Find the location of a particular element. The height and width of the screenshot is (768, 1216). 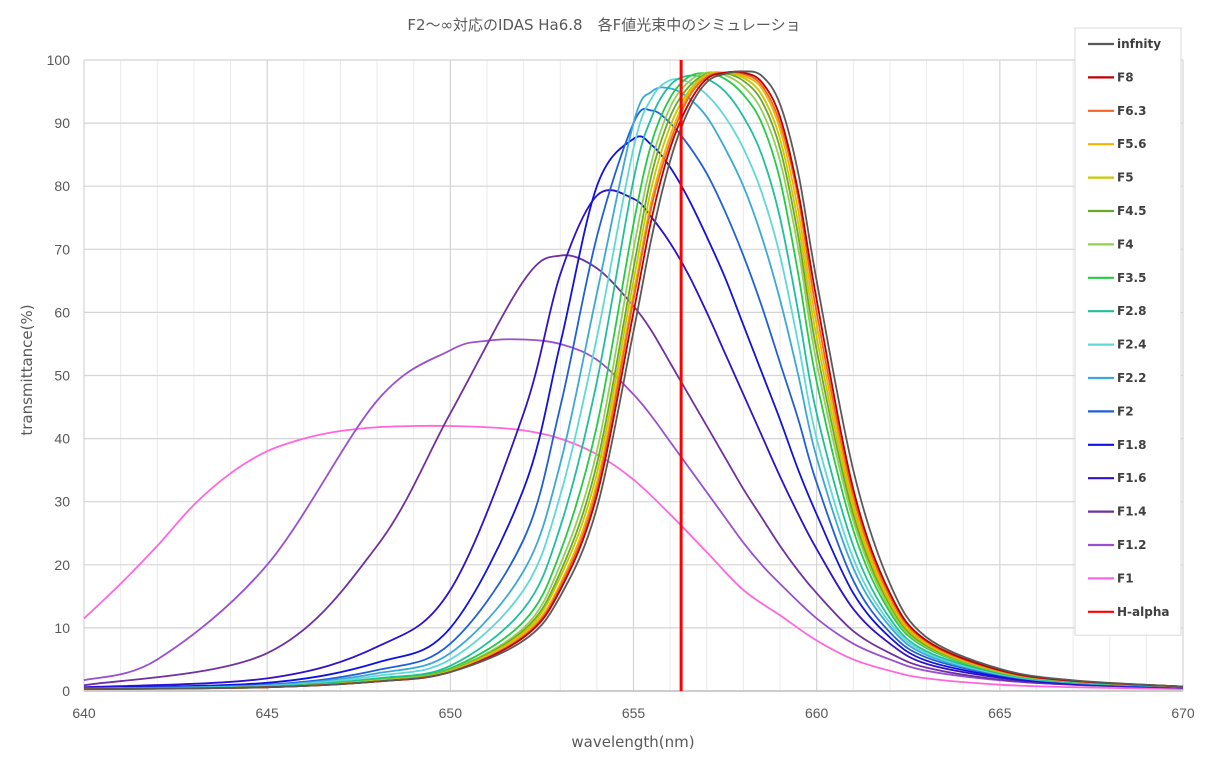

legend-label-f1-4: F1.4 is located at coordinates (1131, 512).